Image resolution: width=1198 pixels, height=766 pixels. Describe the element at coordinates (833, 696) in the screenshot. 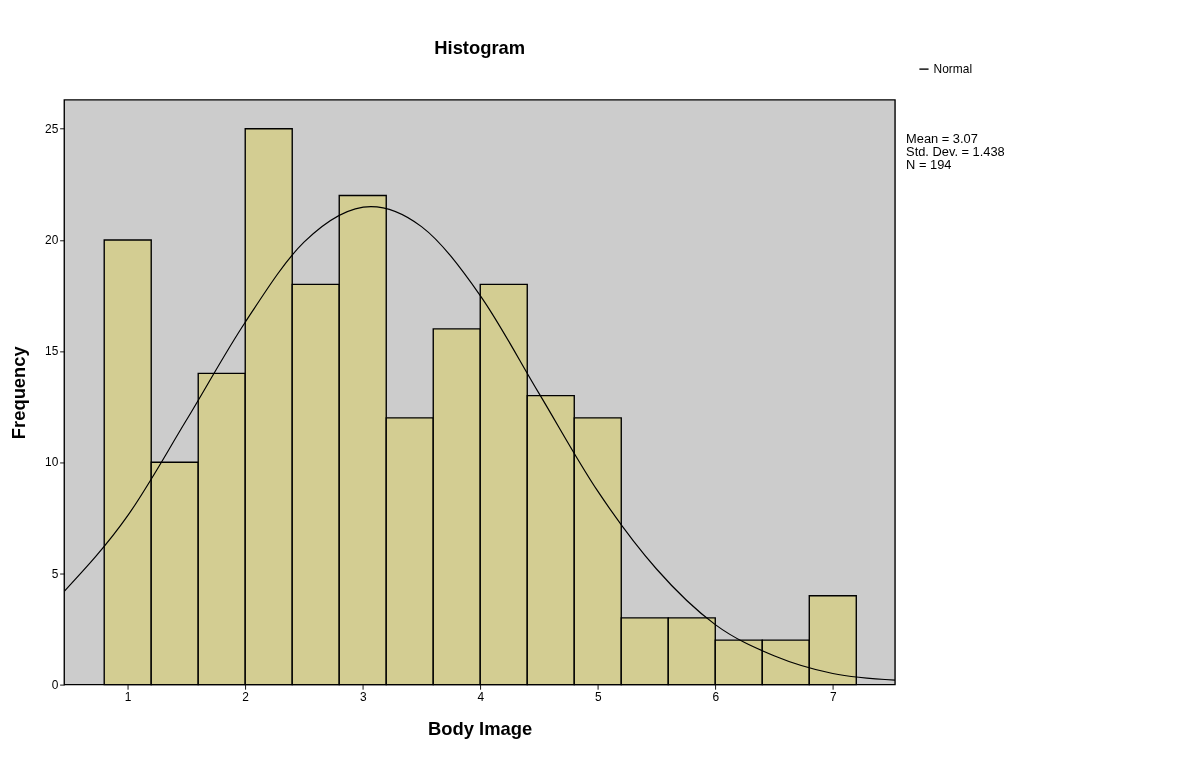

I see `x-tick-label: 7` at that location.